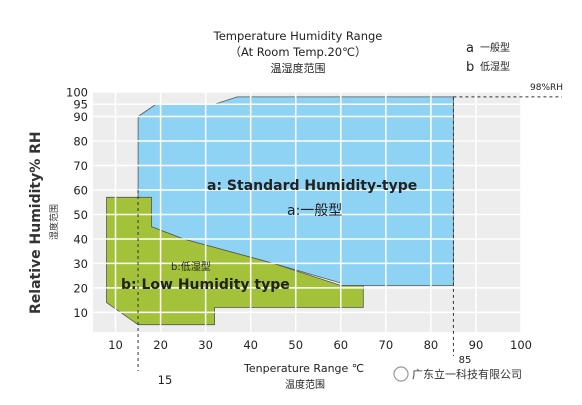 The height and width of the screenshot is (405, 582). I want to click on chart-title: Temperature Humidity Range, so click(298, 36).